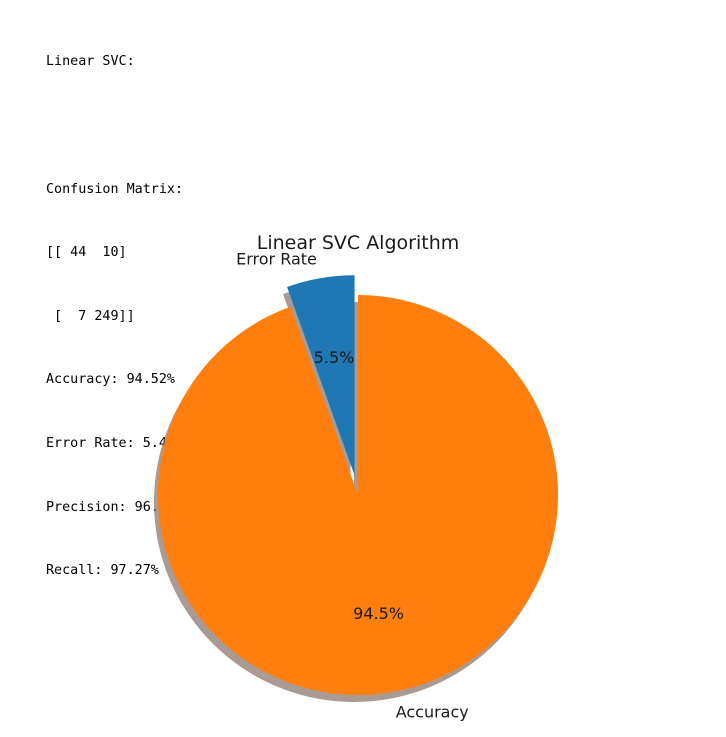 Image resolution: width=726 pixels, height=737 pixels. I want to click on pie-label-accuracy: Accuracy, so click(432, 712).